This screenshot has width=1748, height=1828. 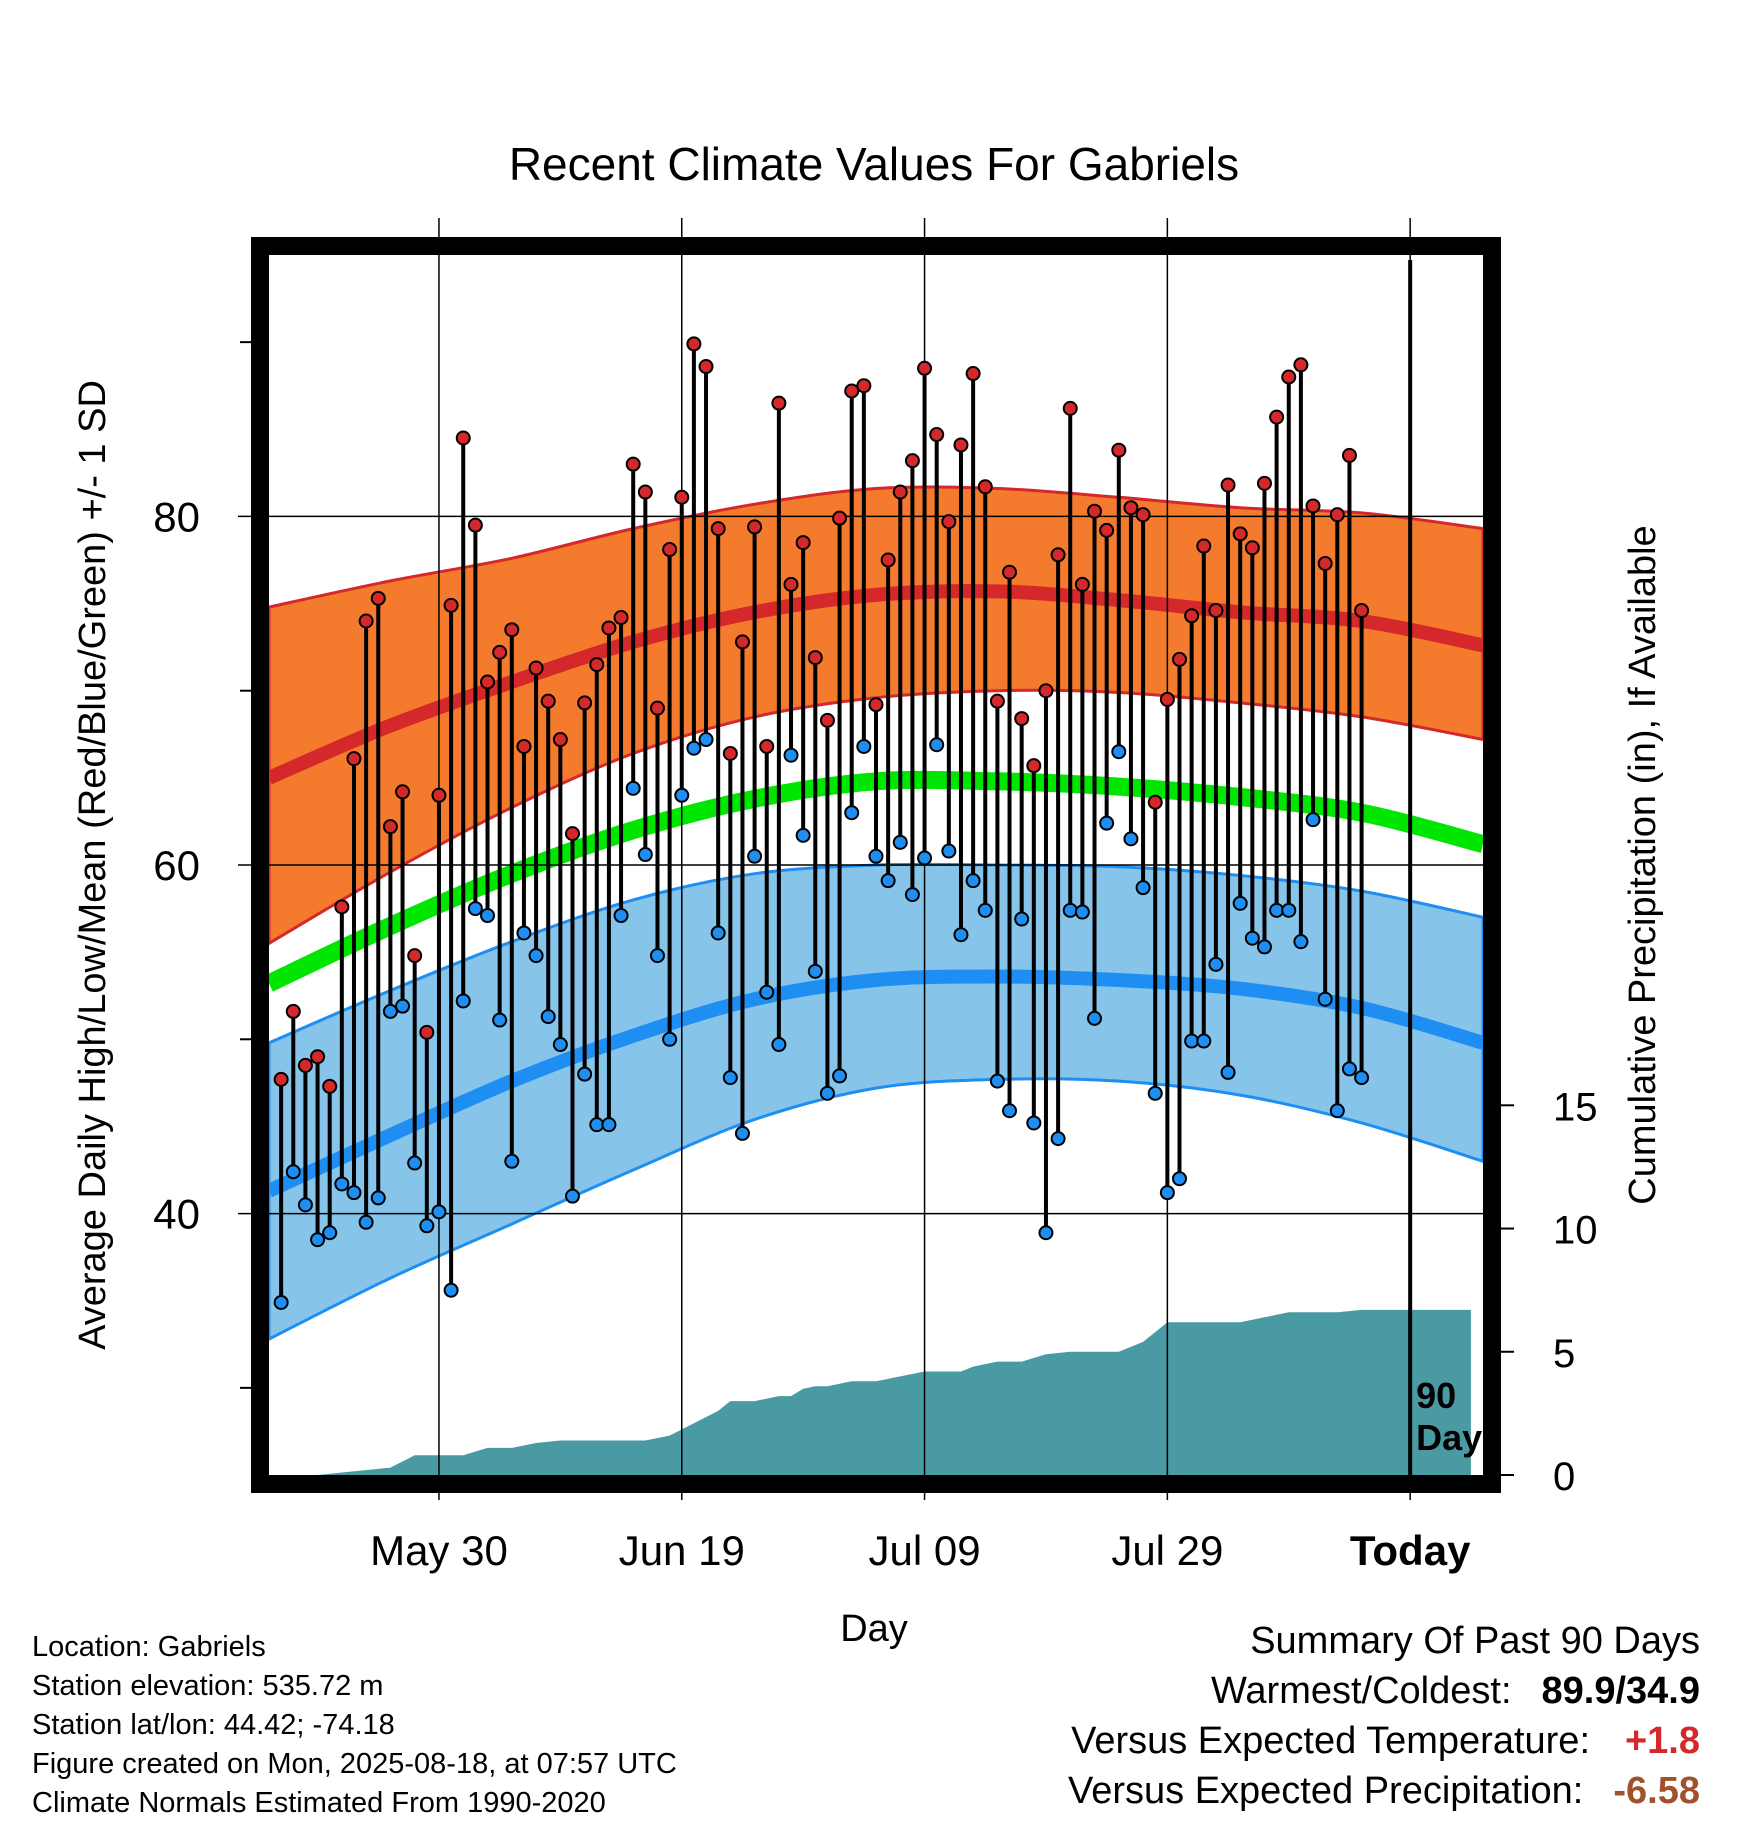 What do you see at coordinates (176, 865) in the screenshot?
I see `y-left-tick-label: 60` at bounding box center [176, 865].